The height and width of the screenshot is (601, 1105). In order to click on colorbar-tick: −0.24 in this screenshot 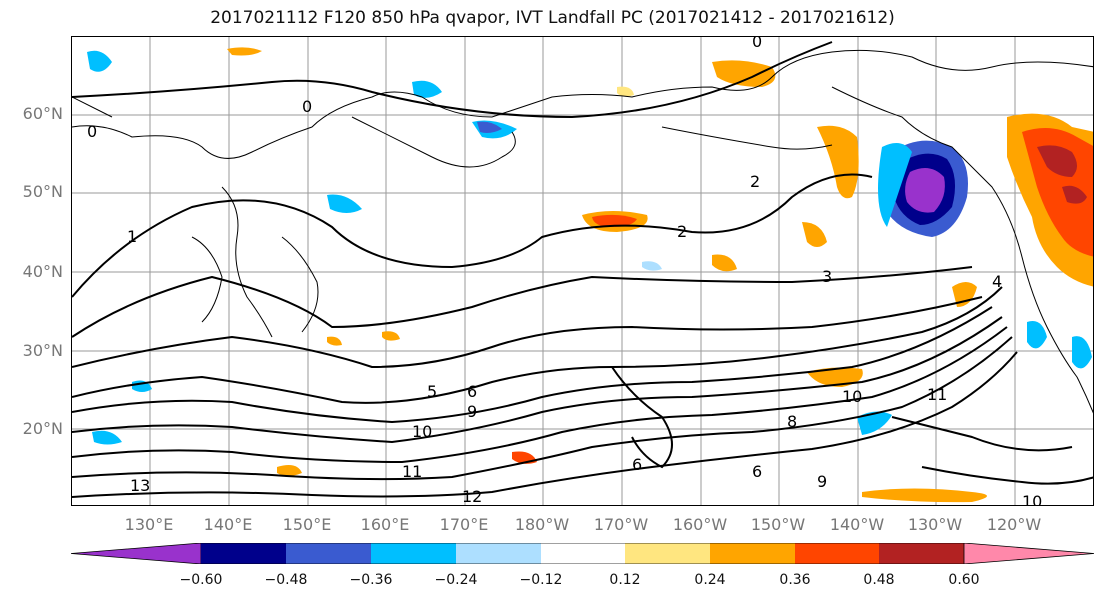, I will do `click(456, 580)`.